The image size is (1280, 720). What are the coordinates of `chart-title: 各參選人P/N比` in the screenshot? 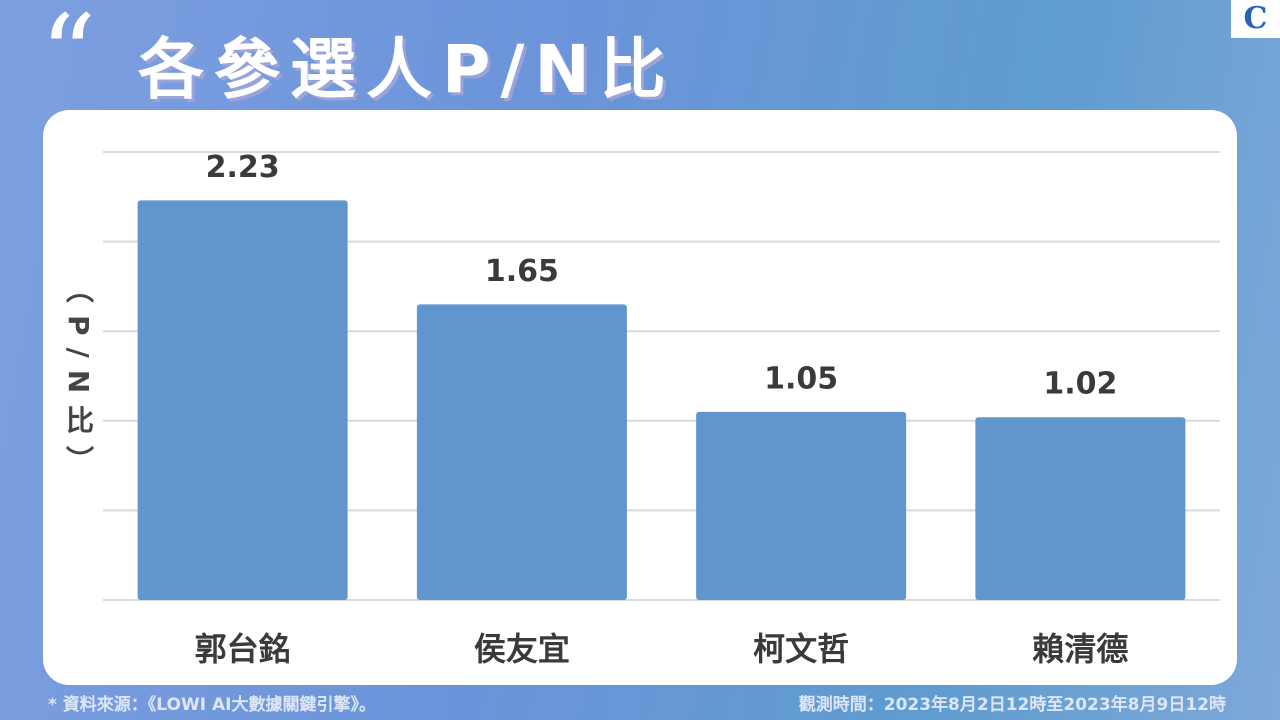 It's located at (407, 69).